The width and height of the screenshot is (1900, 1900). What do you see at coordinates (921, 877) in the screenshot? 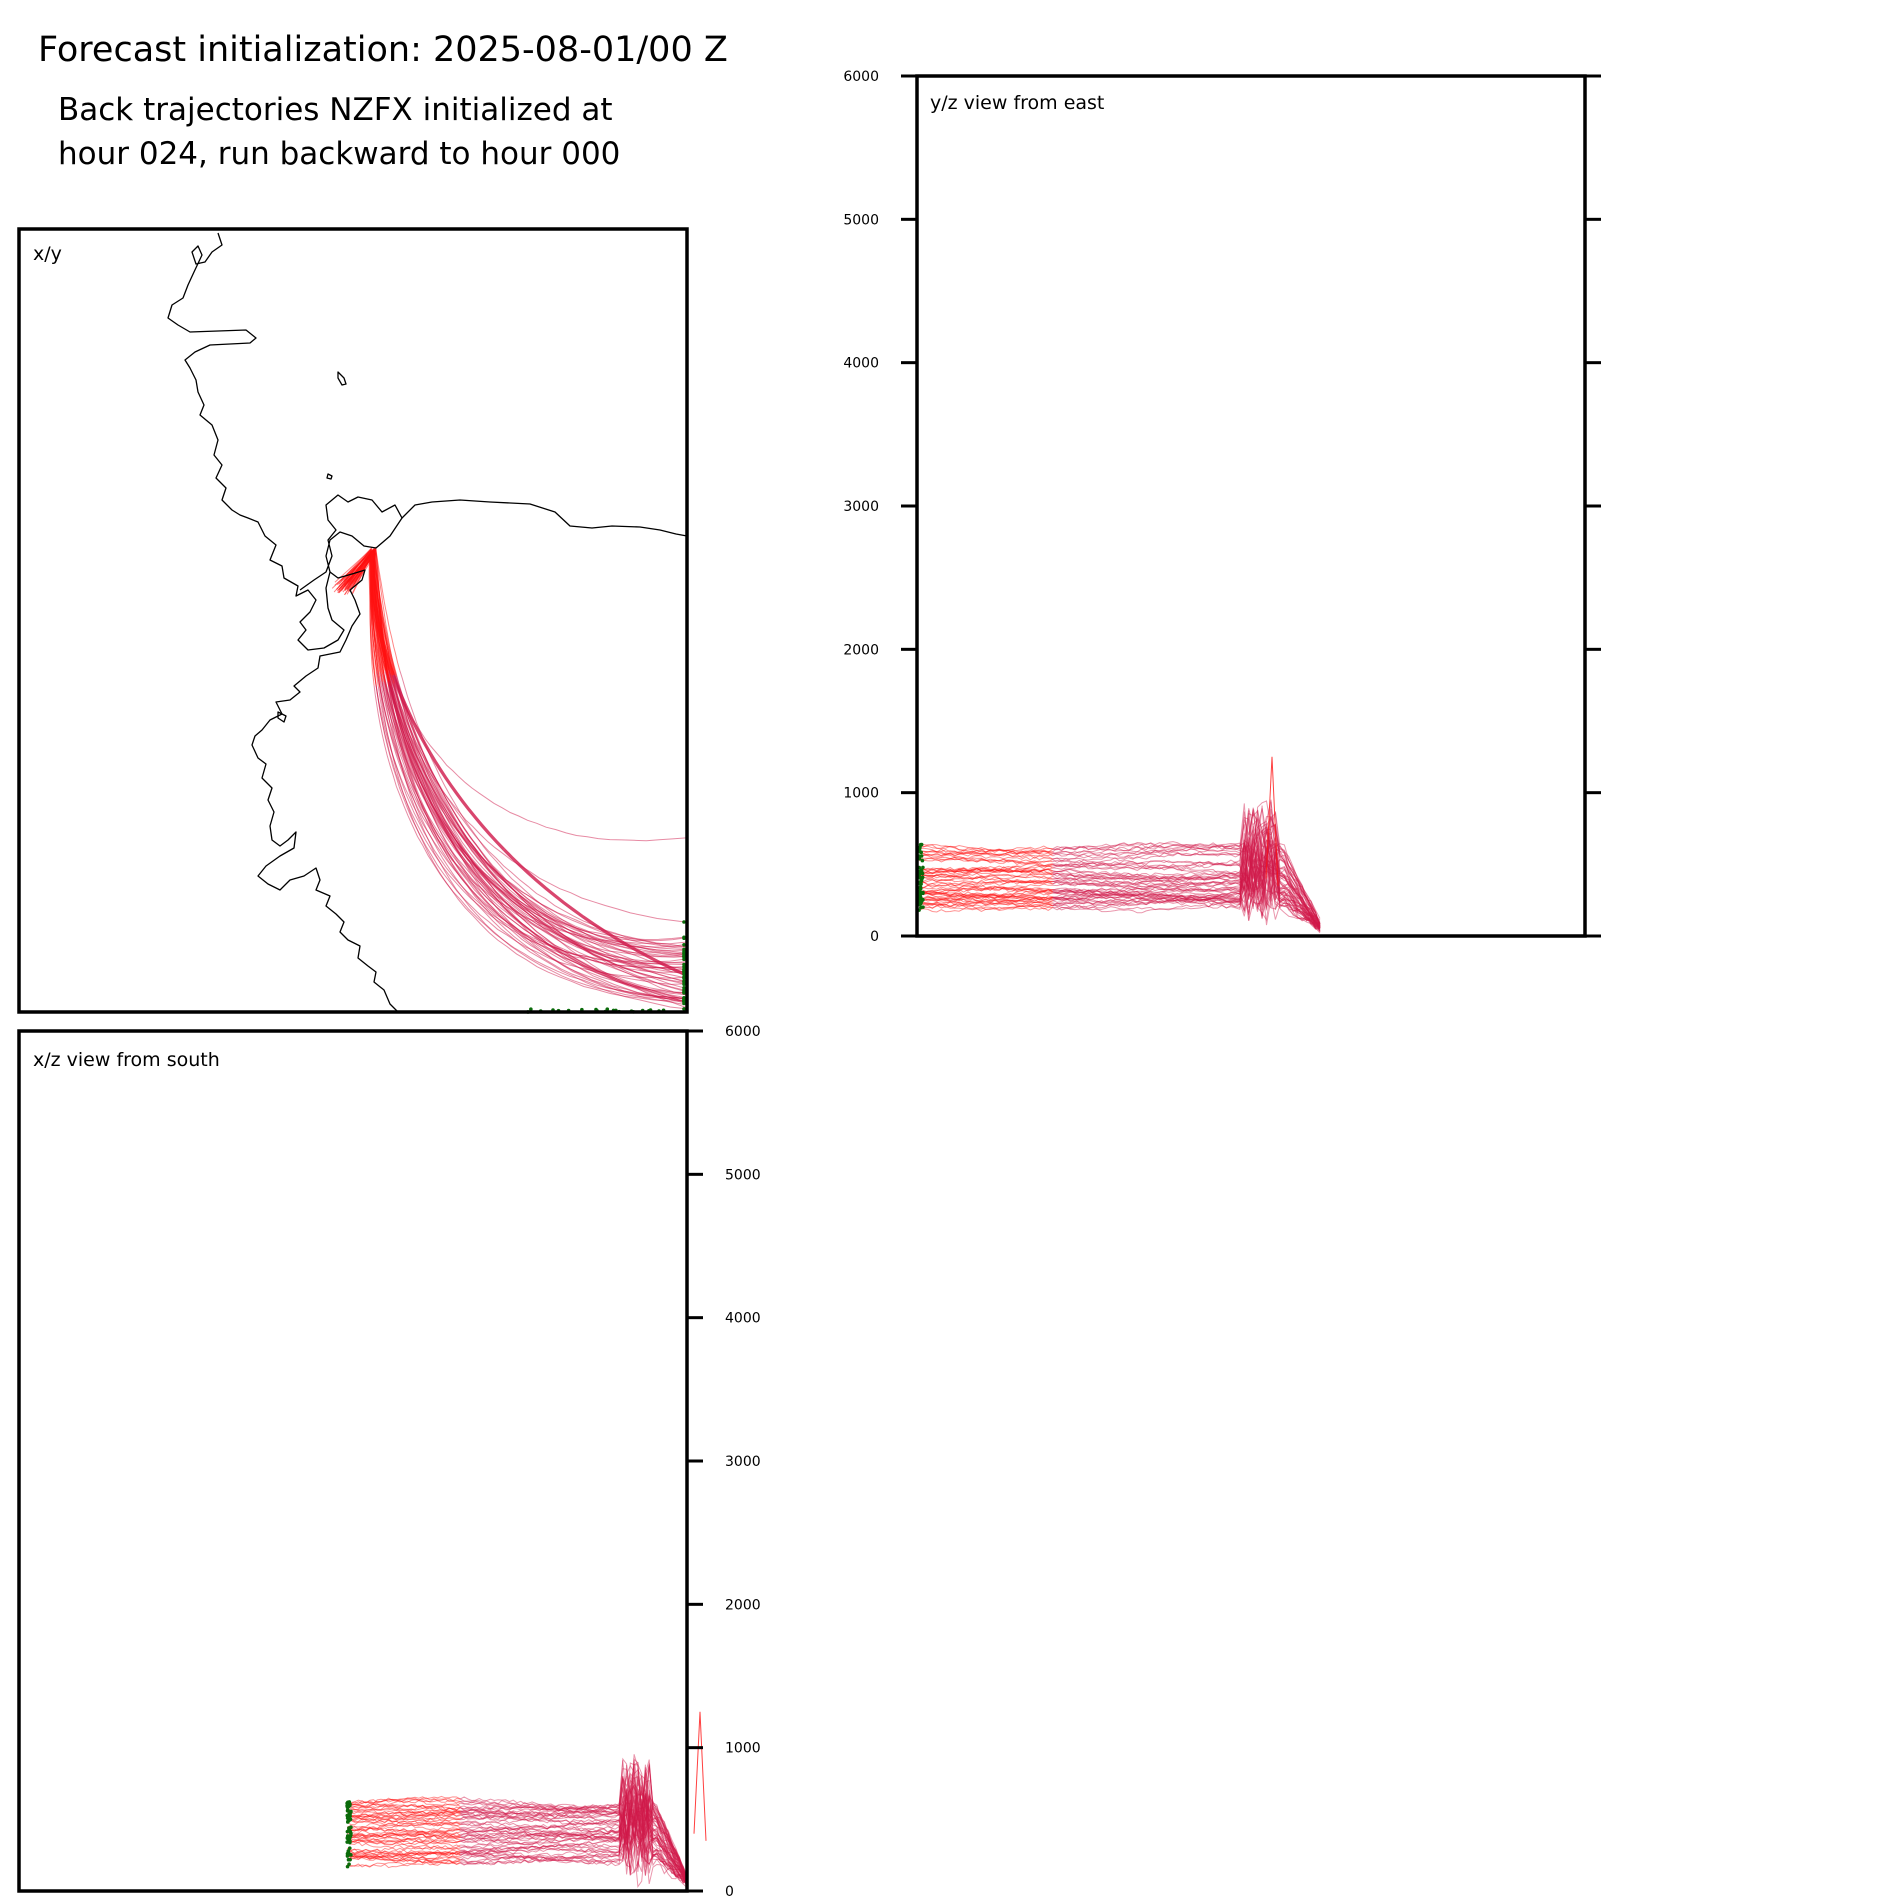
I see `yz-endpoints` at bounding box center [921, 877].